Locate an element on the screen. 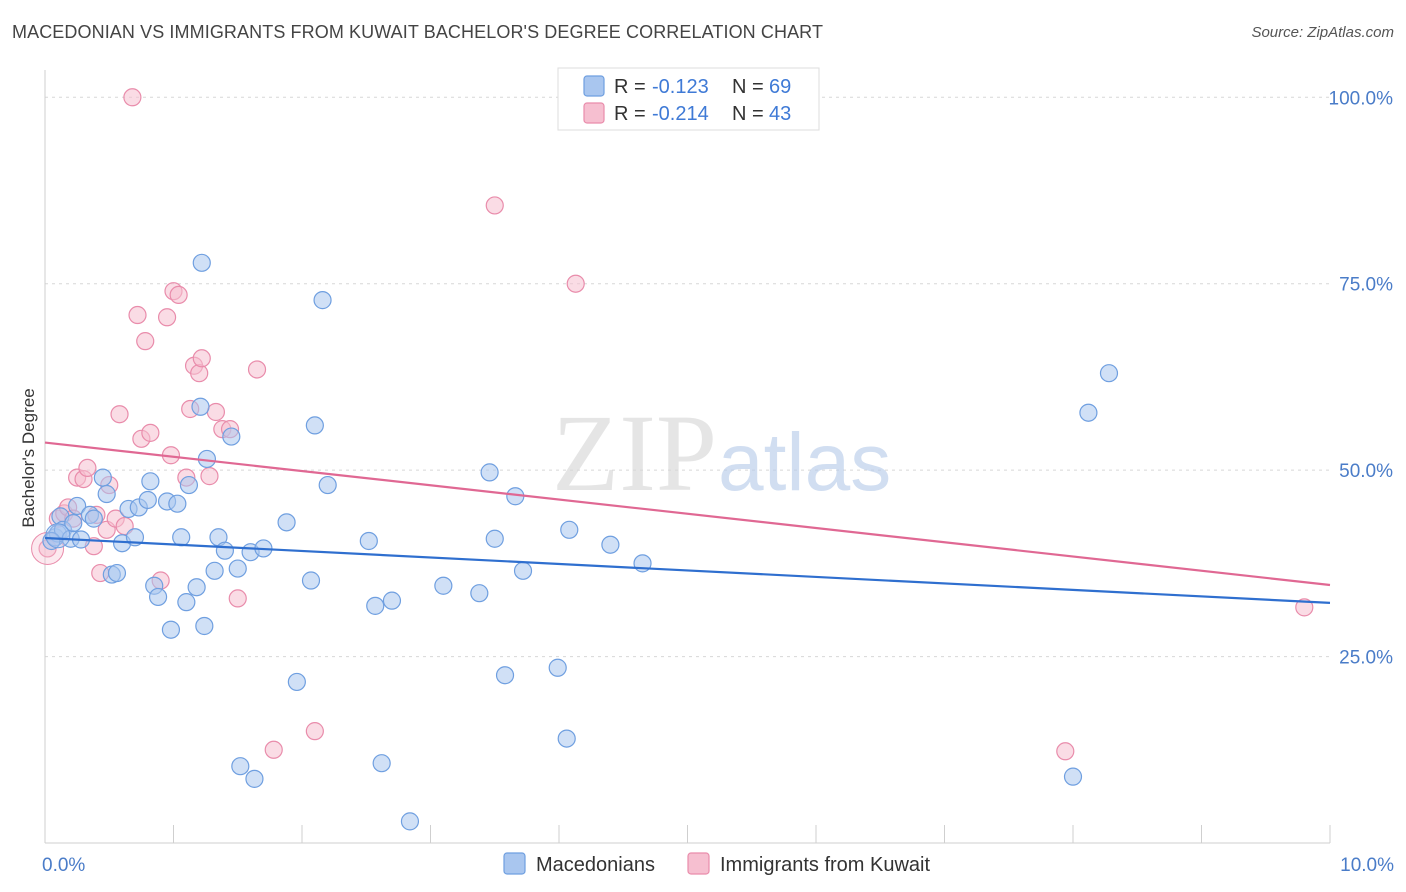 This screenshot has height=892, width=1406. y-axis-title: Bachelor's Degree is located at coordinates (28, 457).